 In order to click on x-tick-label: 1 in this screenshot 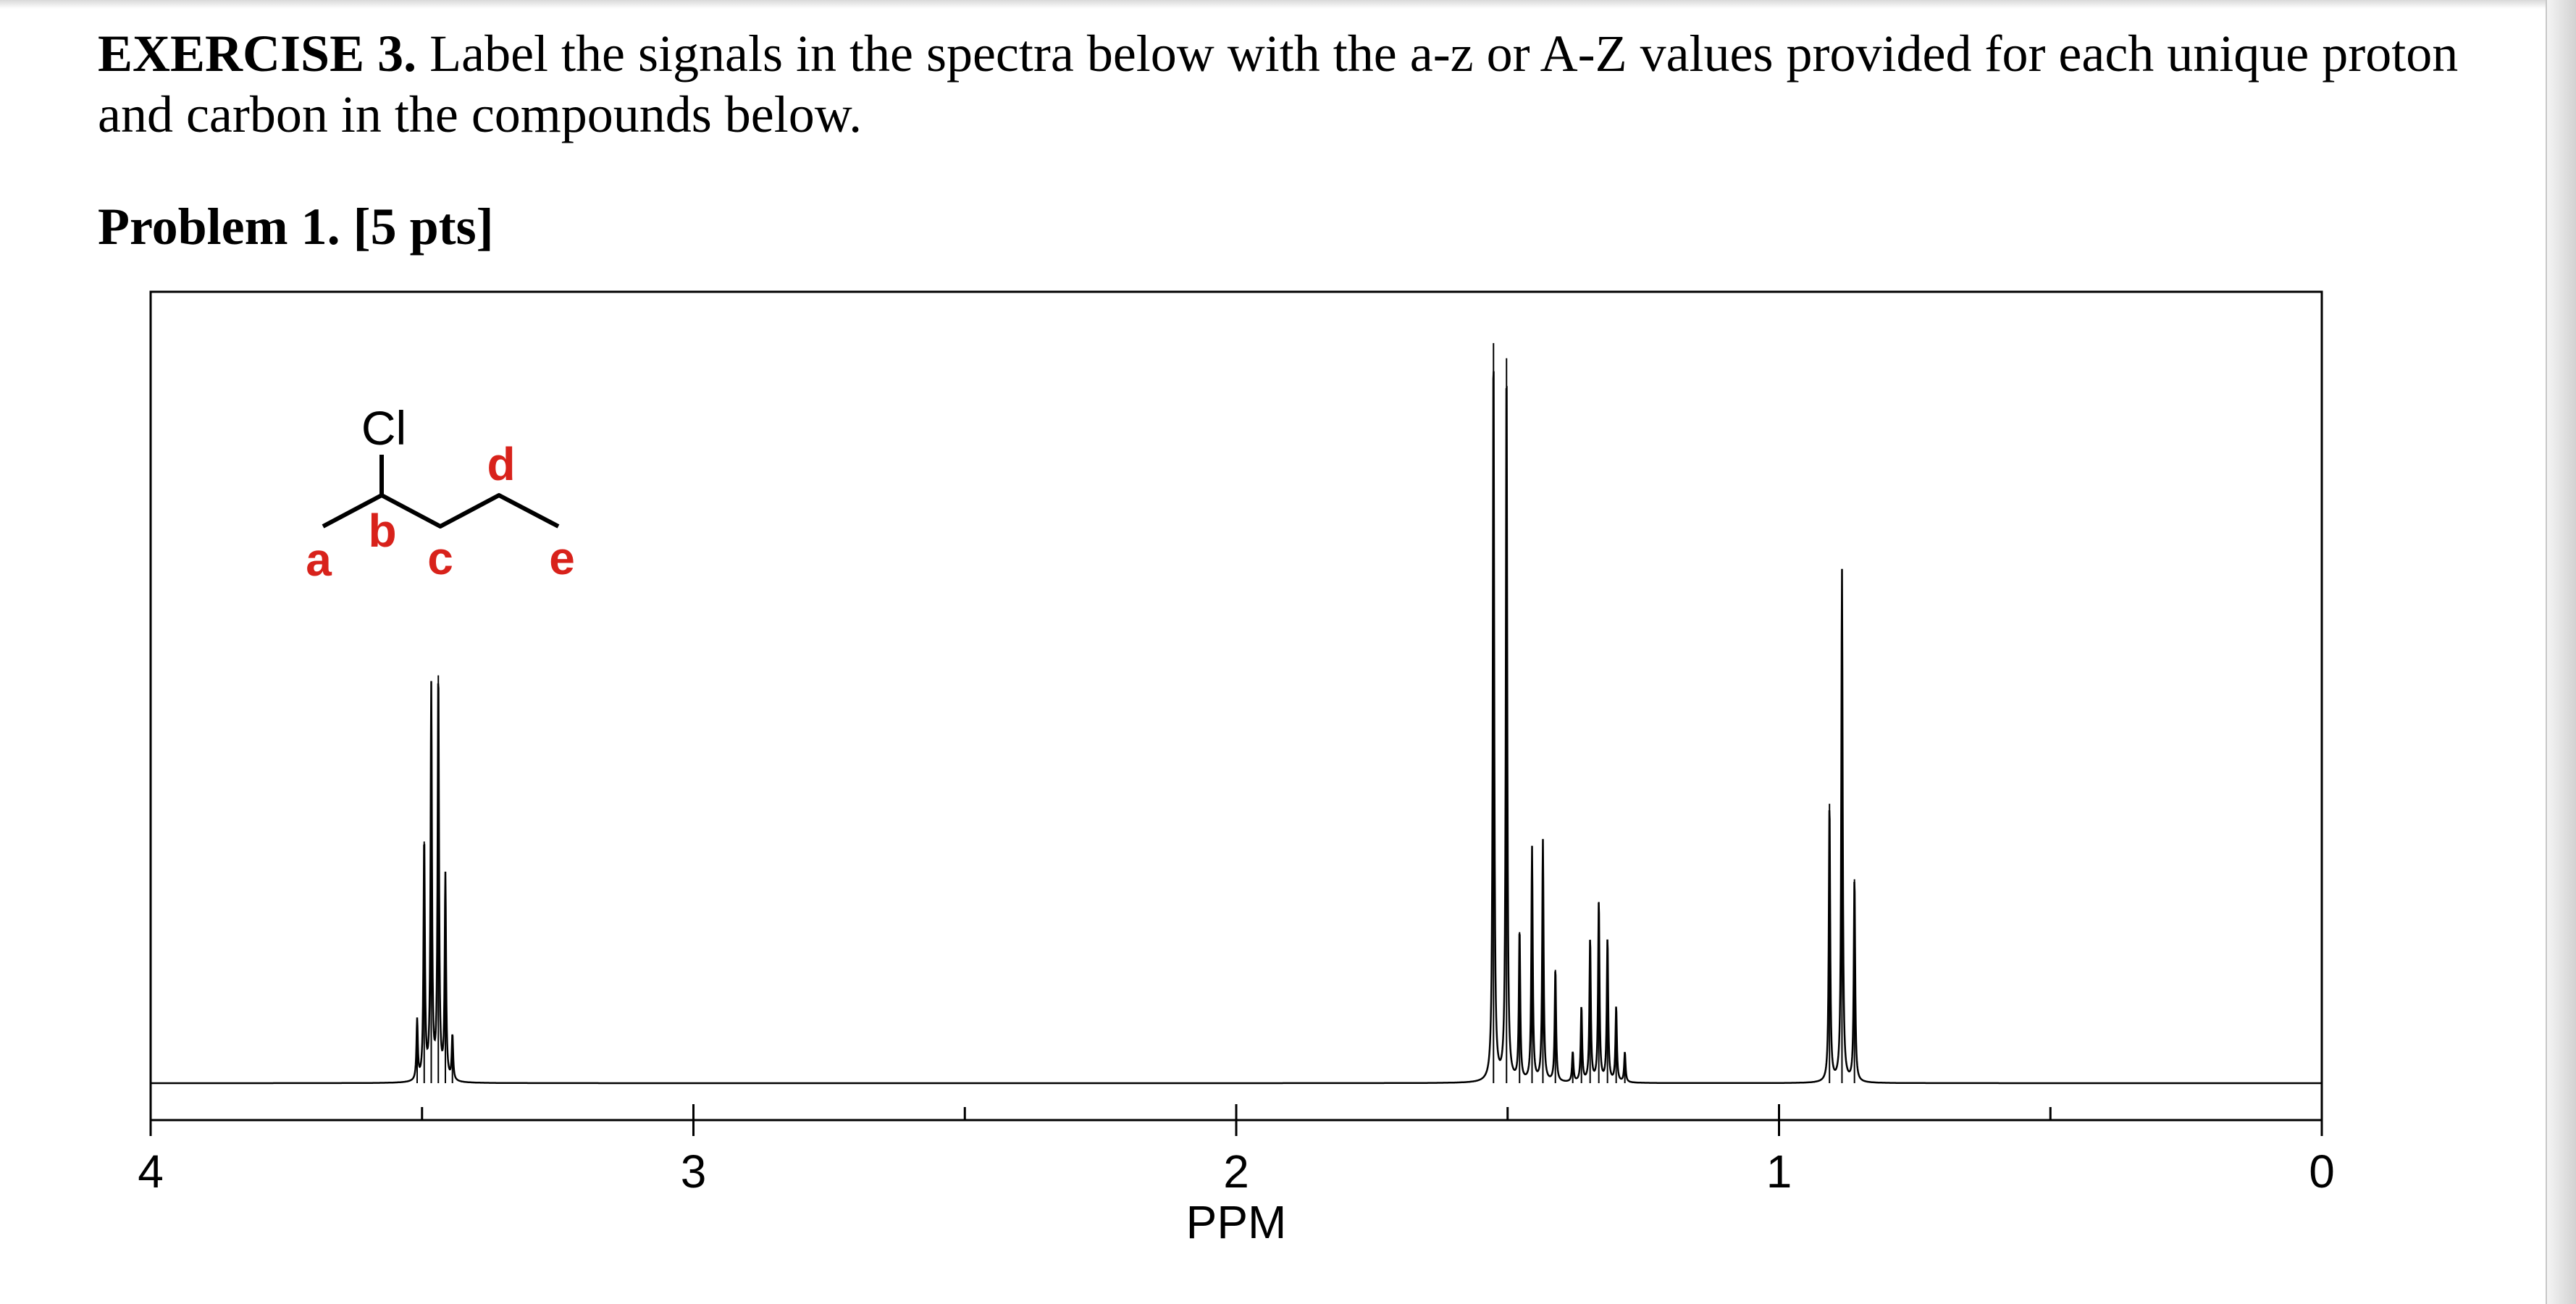, I will do `click(1779, 1171)`.